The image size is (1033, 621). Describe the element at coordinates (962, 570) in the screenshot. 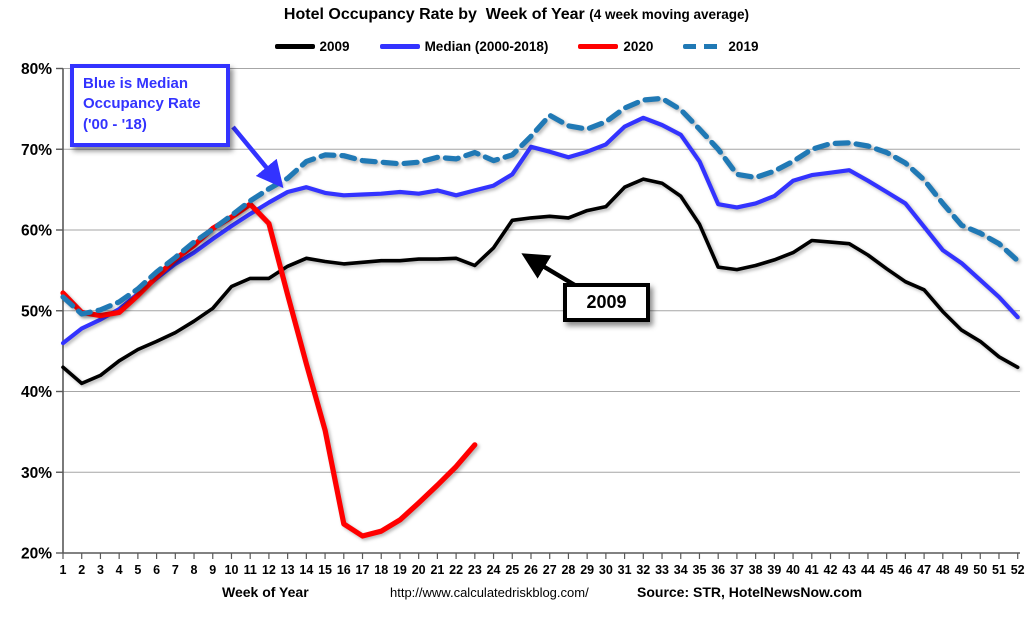

I see `x-tick-label: 49` at that location.